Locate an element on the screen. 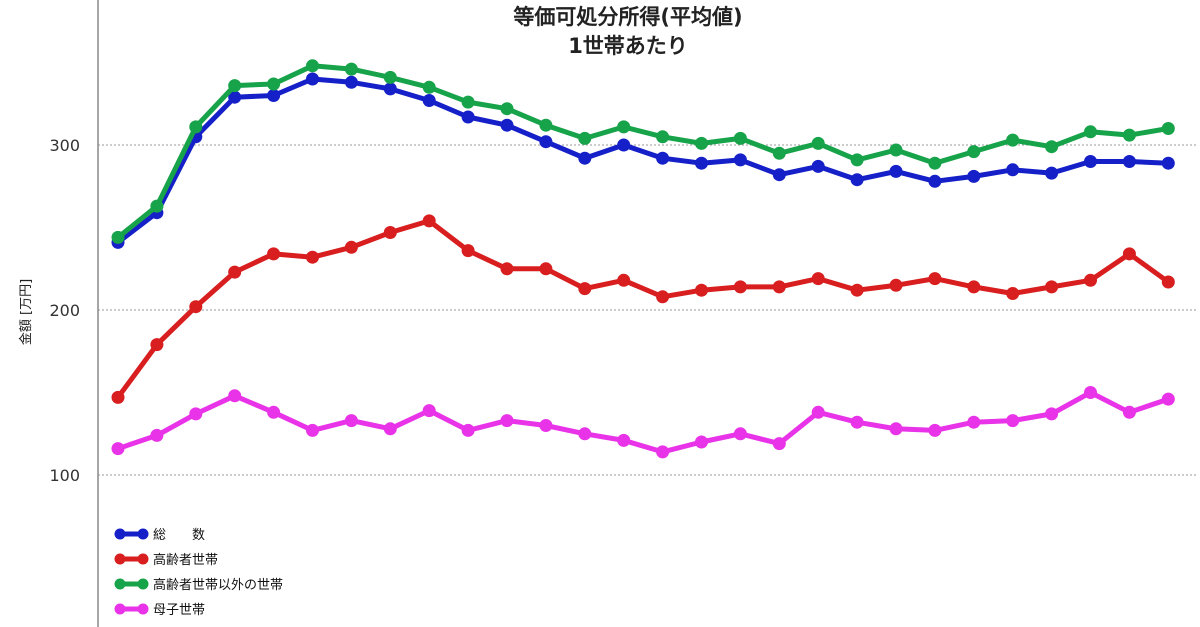 The height and width of the screenshot is (627, 1200). legend-label: 高齢者世帯以外の世帯 is located at coordinates (218, 585).